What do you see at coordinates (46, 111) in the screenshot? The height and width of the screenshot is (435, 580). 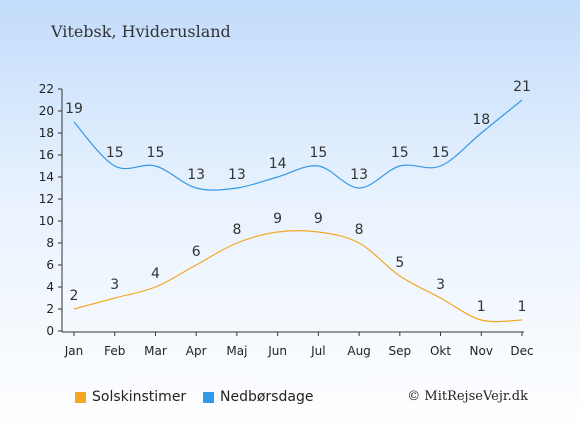 I see `y-tick-label: 20` at bounding box center [46, 111].